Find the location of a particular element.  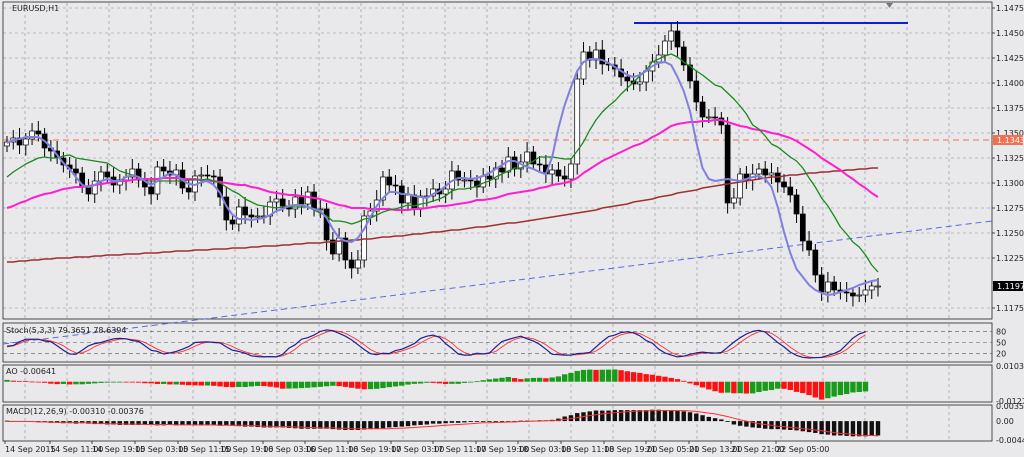

time-tick-label: 22 Sep 05:00 is located at coordinates (802, 449).